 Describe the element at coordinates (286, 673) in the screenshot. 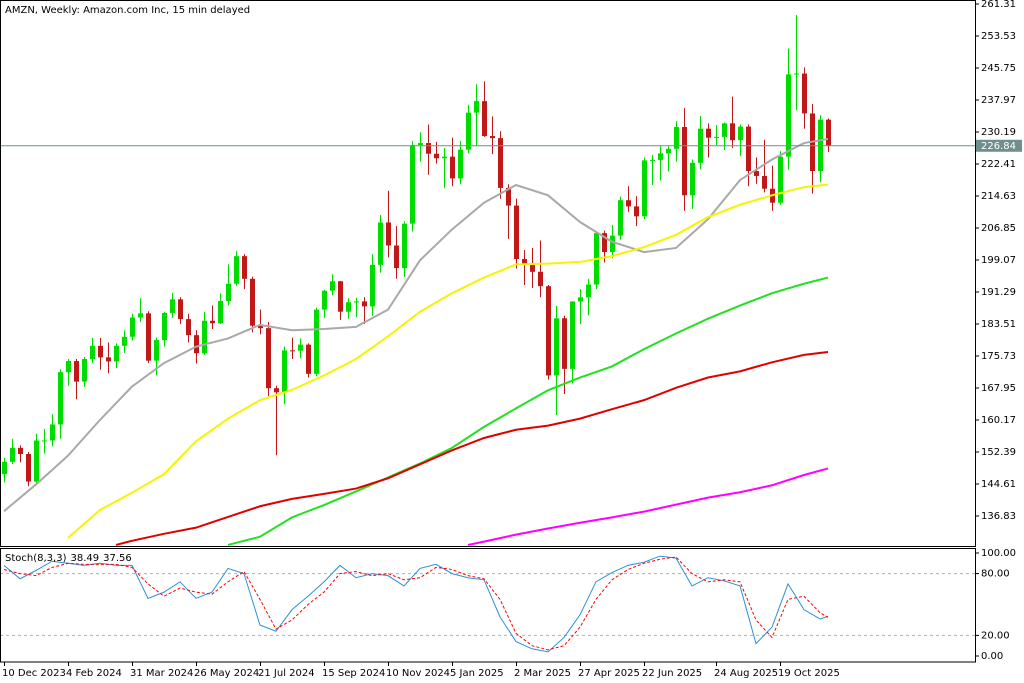

I see `x-tick-label: 21 Jul 2024` at that location.